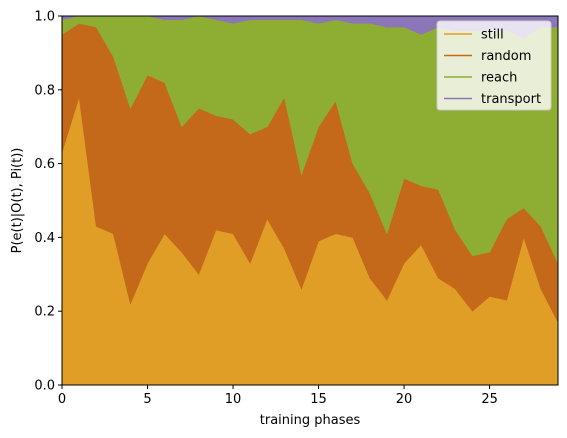 The image size is (567, 438). I want to click on legend-box, so click(494, 65).